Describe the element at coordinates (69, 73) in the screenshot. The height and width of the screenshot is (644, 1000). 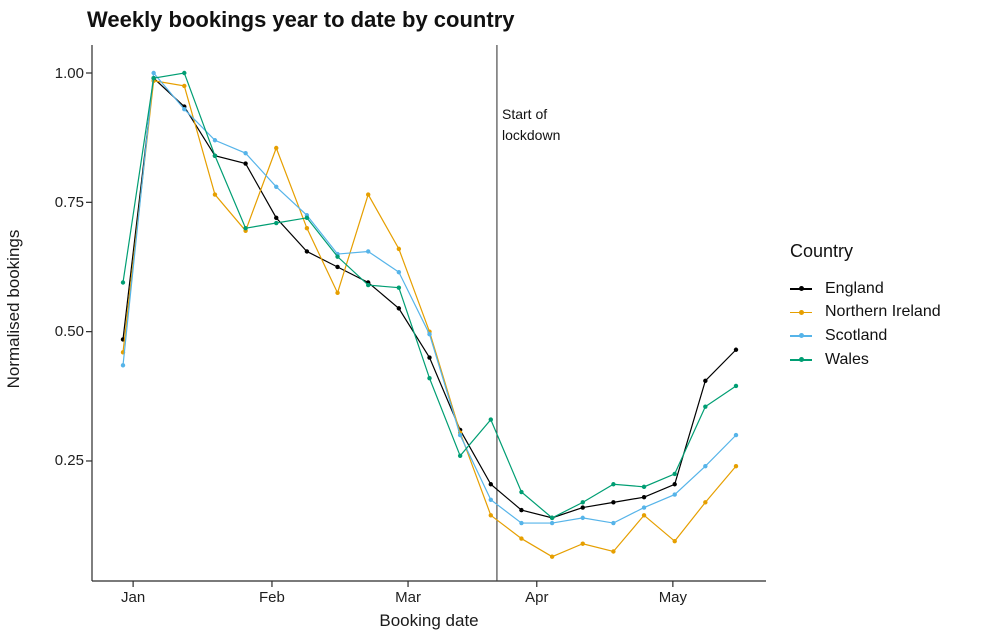
I see `y-tick-label: 1.00` at that location.